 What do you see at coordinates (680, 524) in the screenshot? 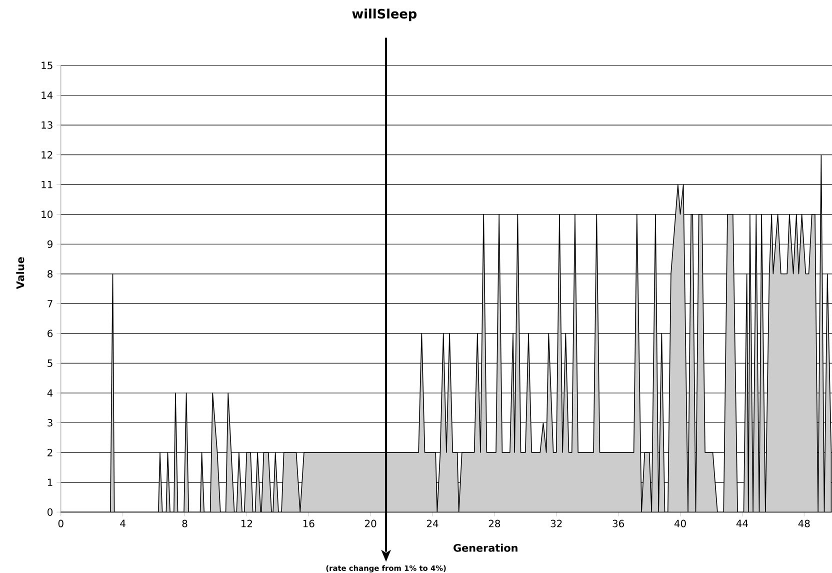
I see `x-tick-label: 40` at bounding box center [680, 524].